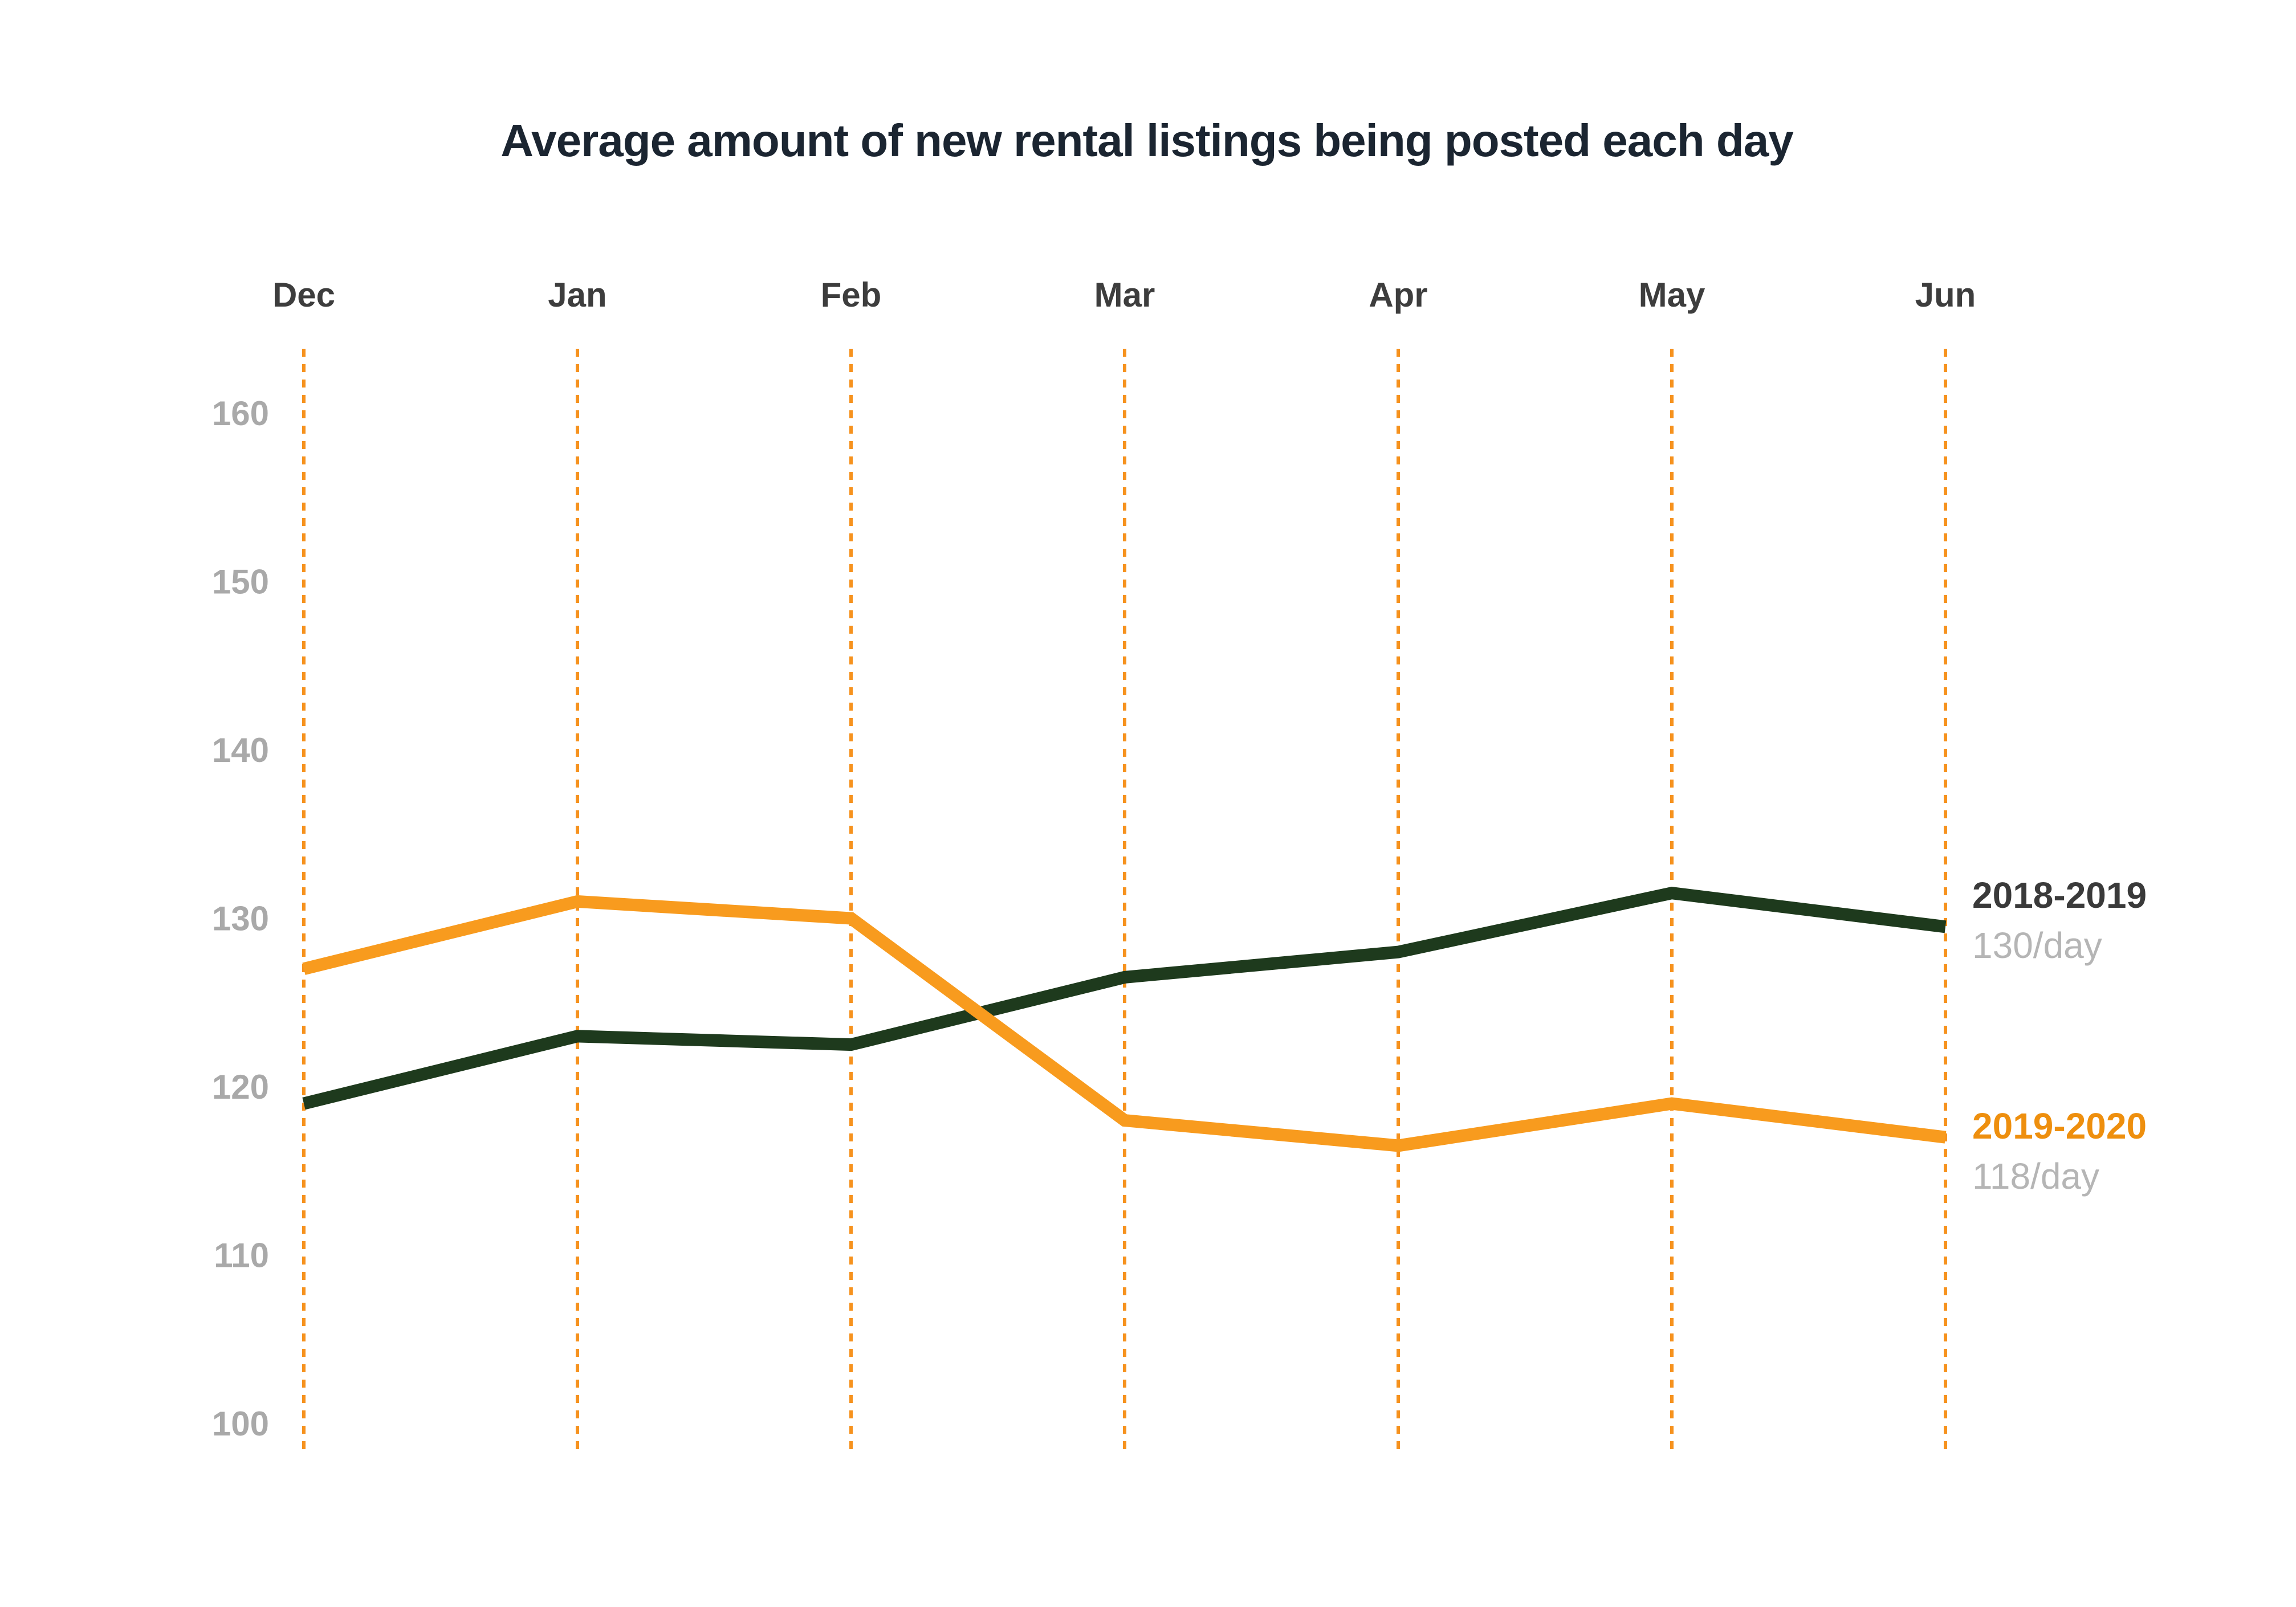 This screenshot has height=1607, width=2296. Describe the element at coordinates (1672, 295) in the screenshot. I see `x-axis-label: May` at that location.